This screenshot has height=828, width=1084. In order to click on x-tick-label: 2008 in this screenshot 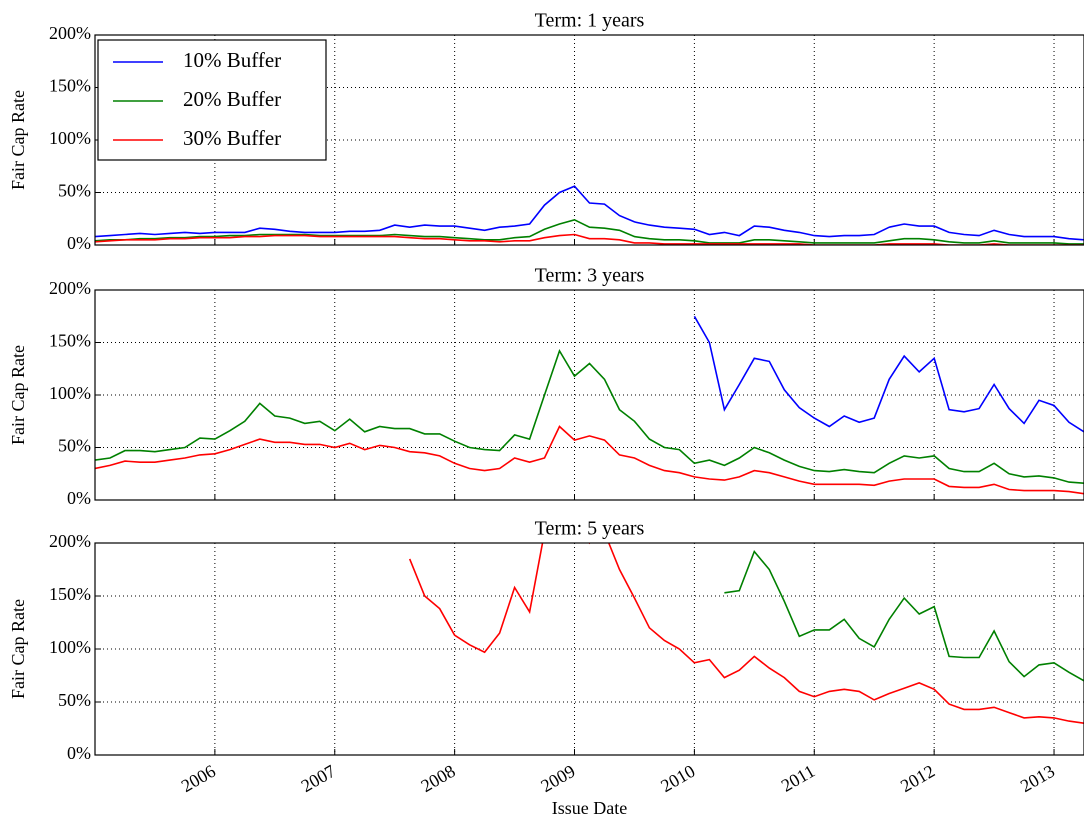, I will do `click(438, 778)`.